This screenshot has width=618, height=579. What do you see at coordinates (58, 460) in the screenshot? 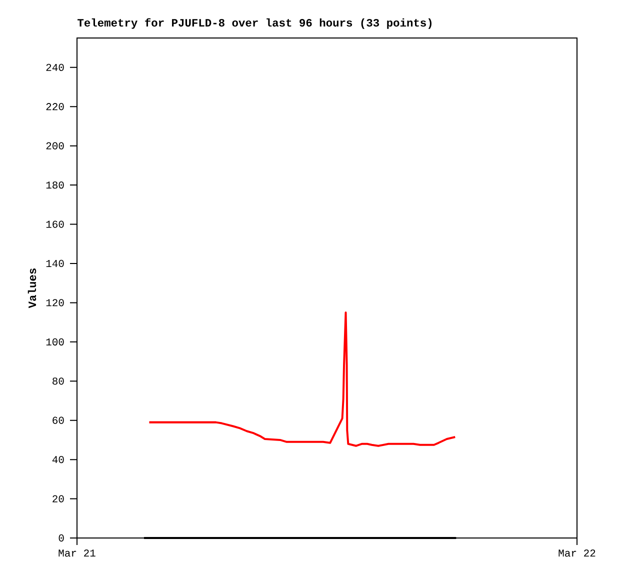
I see `y-tick-label: 40` at bounding box center [58, 460].